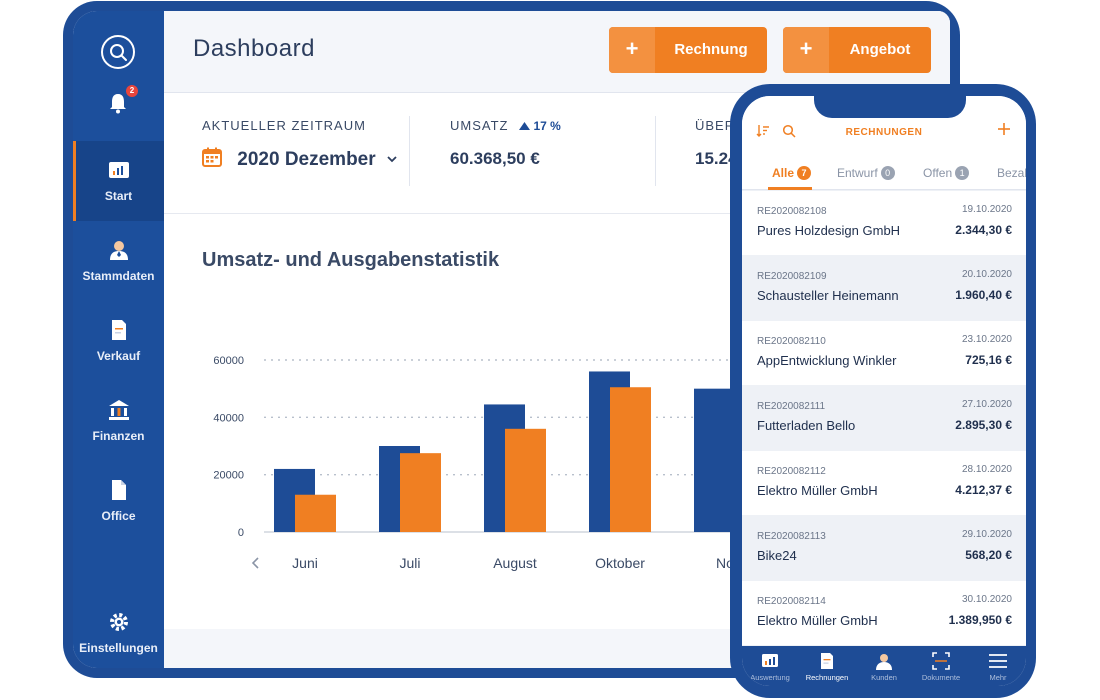 This screenshot has height=700, width=1100. I want to click on kpi-label: UMSATZ 17 %, so click(505, 125).